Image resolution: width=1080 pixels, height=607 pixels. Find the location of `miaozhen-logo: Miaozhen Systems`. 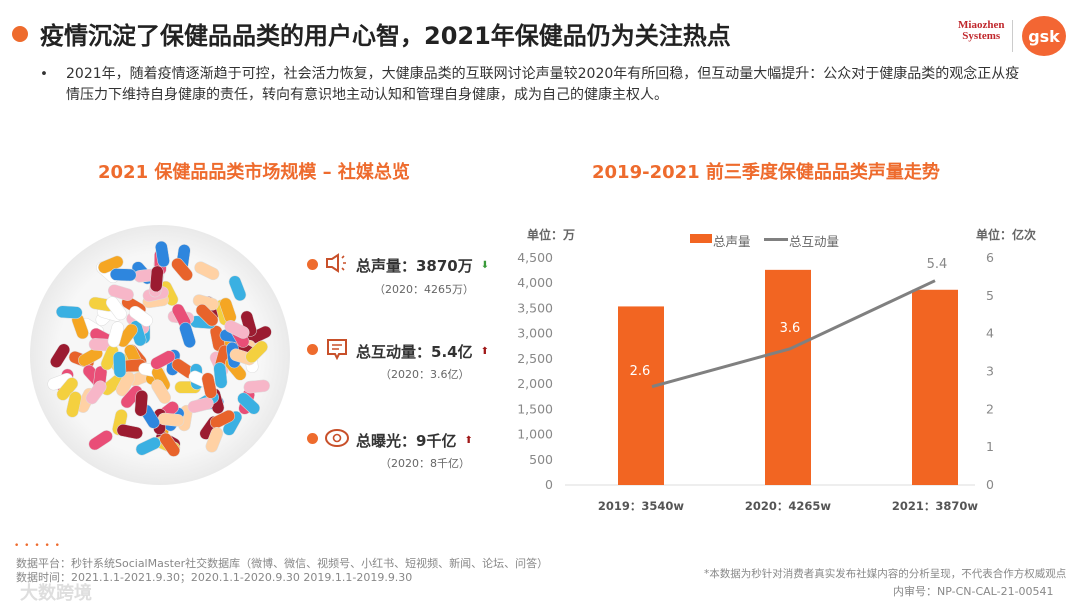

miaozhen-logo: Miaozhen Systems is located at coordinates (981, 30).